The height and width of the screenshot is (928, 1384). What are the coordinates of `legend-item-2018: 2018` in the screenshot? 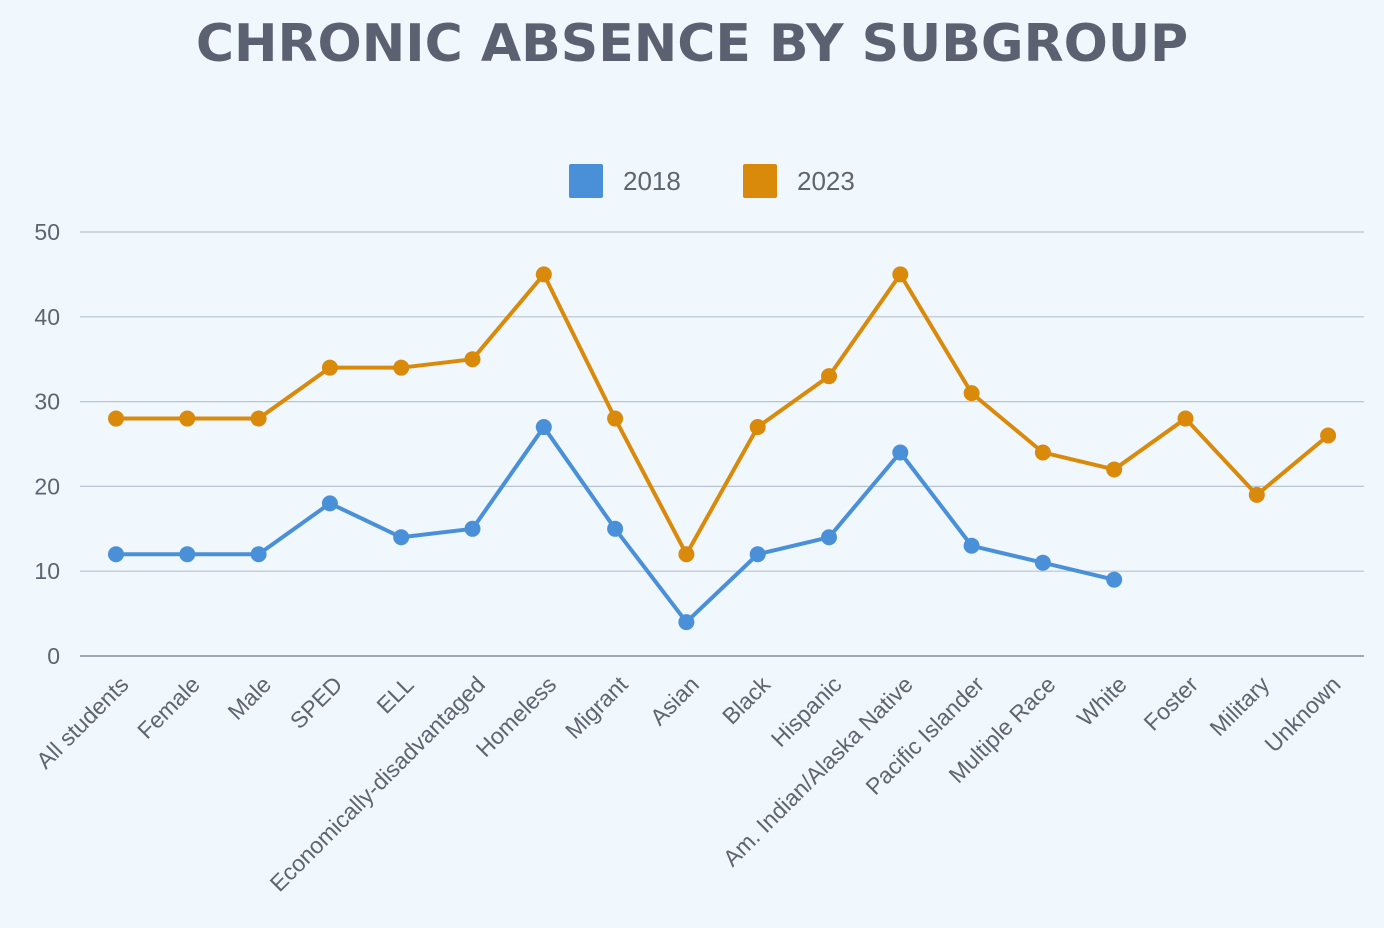 It's located at (625, 181).